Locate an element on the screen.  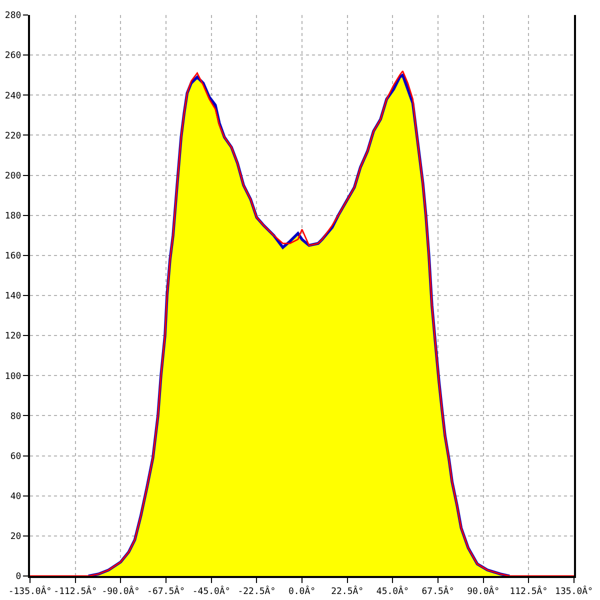
x-tick-label: -135.0Â° is located at coordinates (30, 590).